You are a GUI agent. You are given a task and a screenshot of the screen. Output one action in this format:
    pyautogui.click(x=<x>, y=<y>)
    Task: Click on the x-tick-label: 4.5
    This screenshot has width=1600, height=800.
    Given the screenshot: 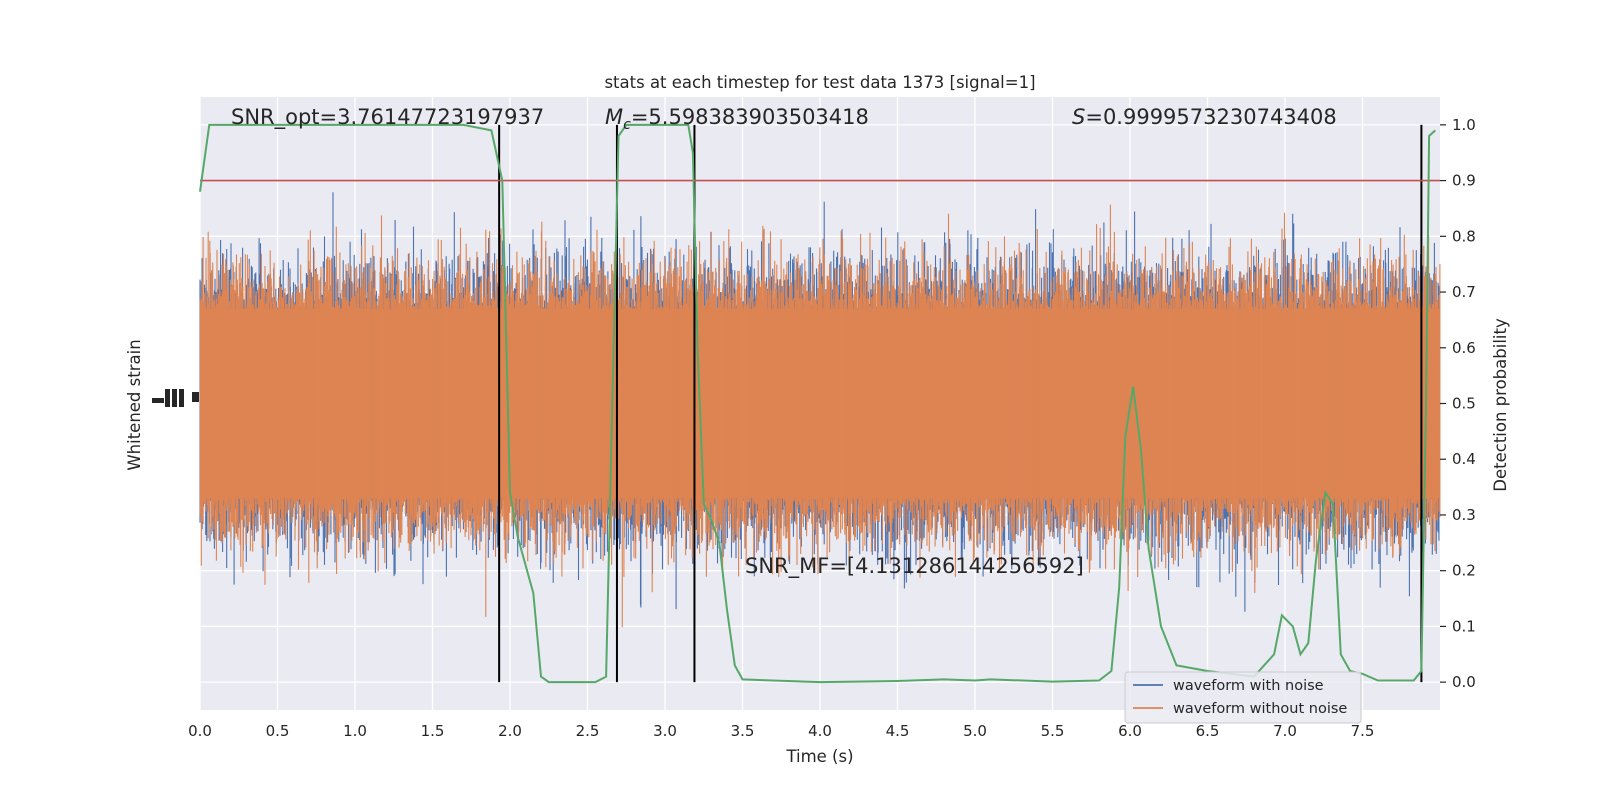 What is the action you would take?
    pyautogui.click(x=898, y=731)
    